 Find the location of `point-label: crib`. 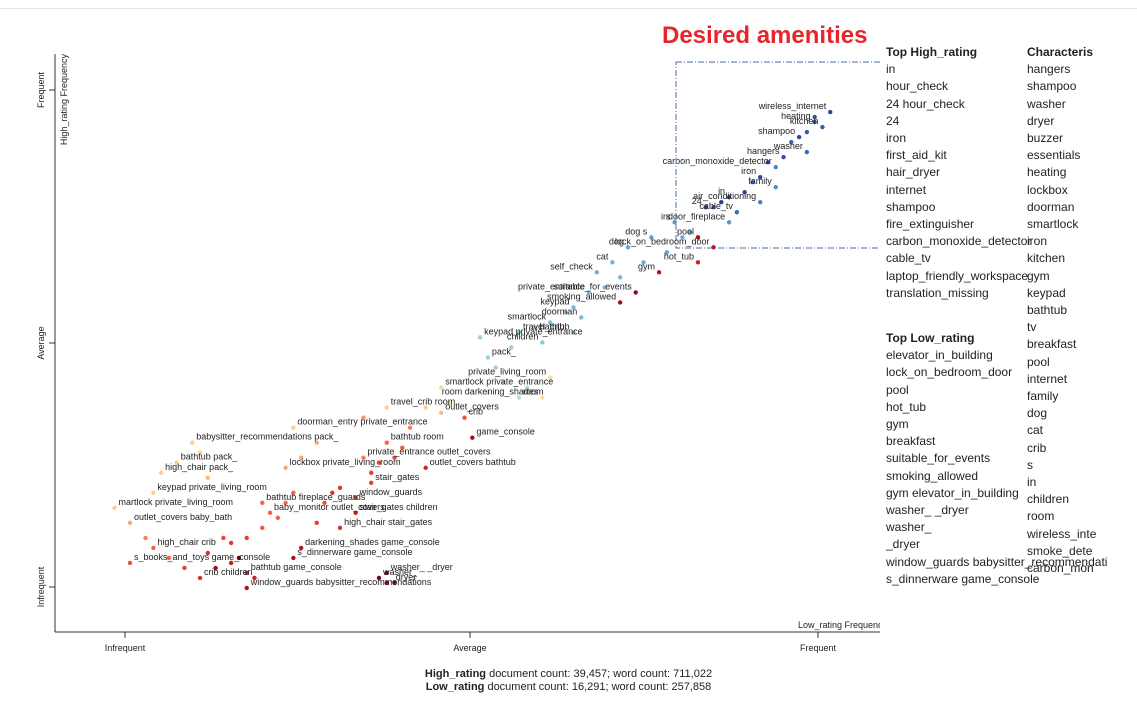

point-label: crib is located at coordinates (476, 412).